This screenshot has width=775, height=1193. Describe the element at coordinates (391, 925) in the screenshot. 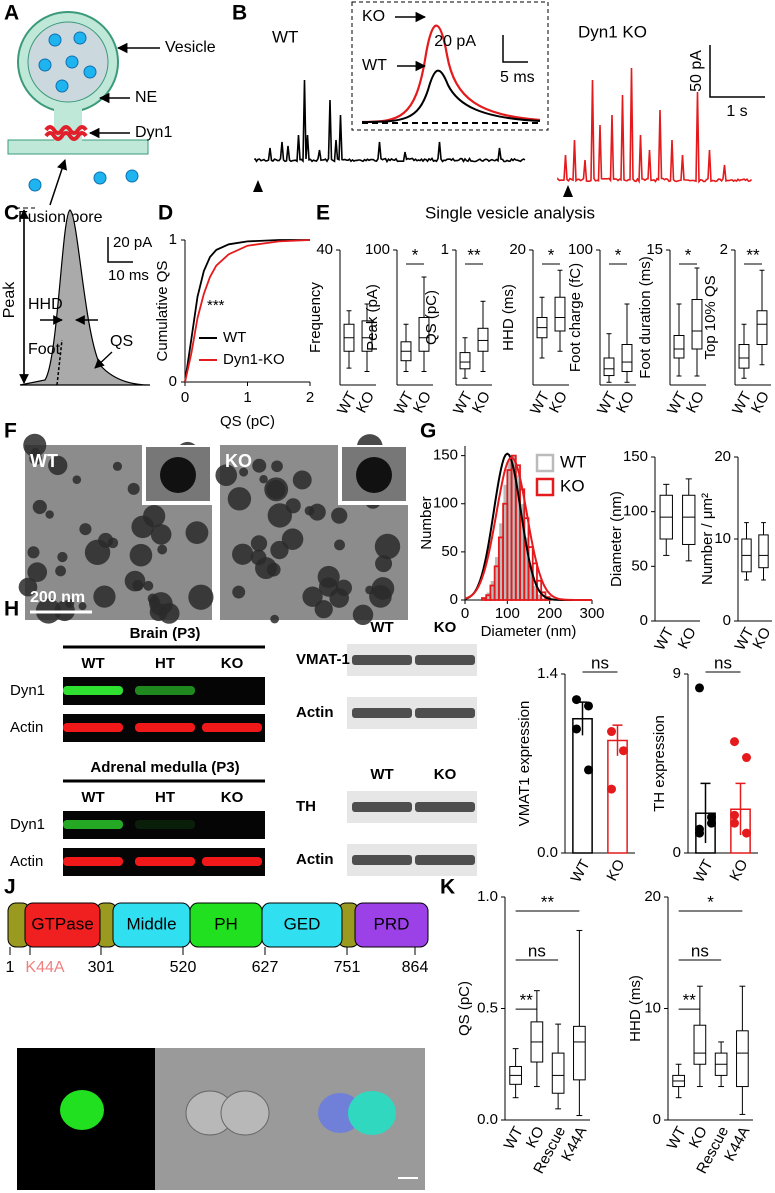

I see `domain` at that location.